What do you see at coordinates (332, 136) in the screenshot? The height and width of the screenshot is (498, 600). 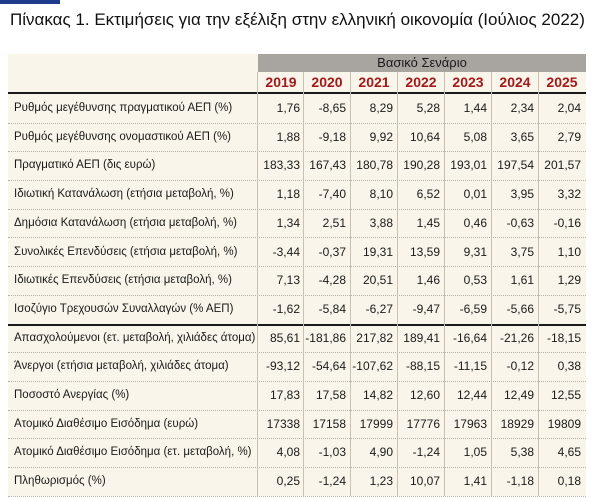 I see `table-cell: -9,18` at bounding box center [332, 136].